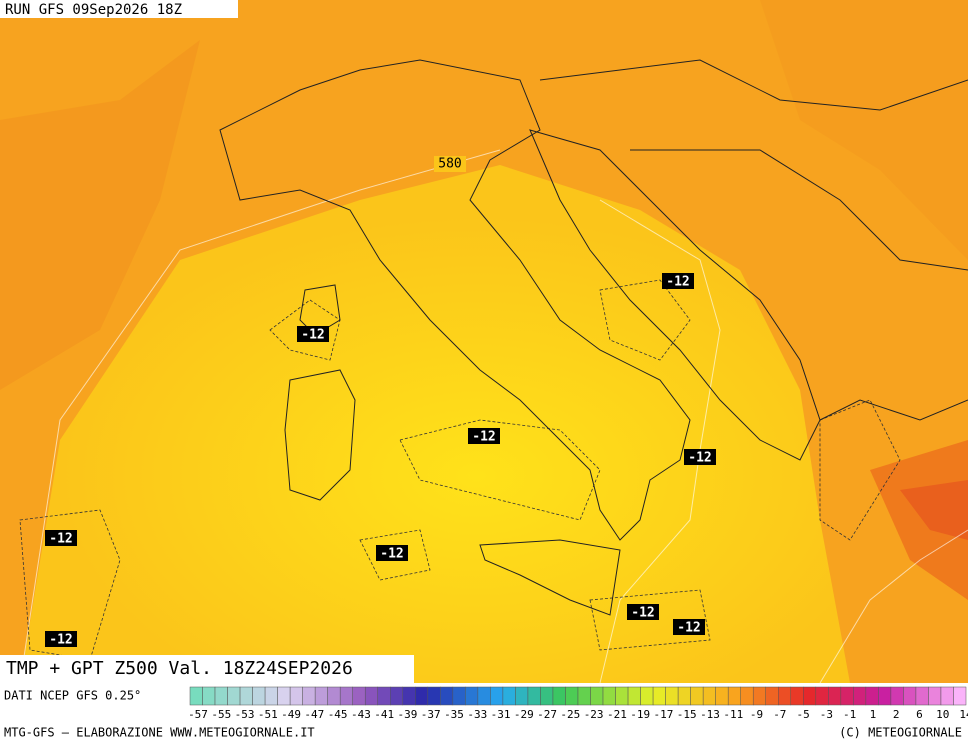  I want to click on title-box, so click(207, 669).